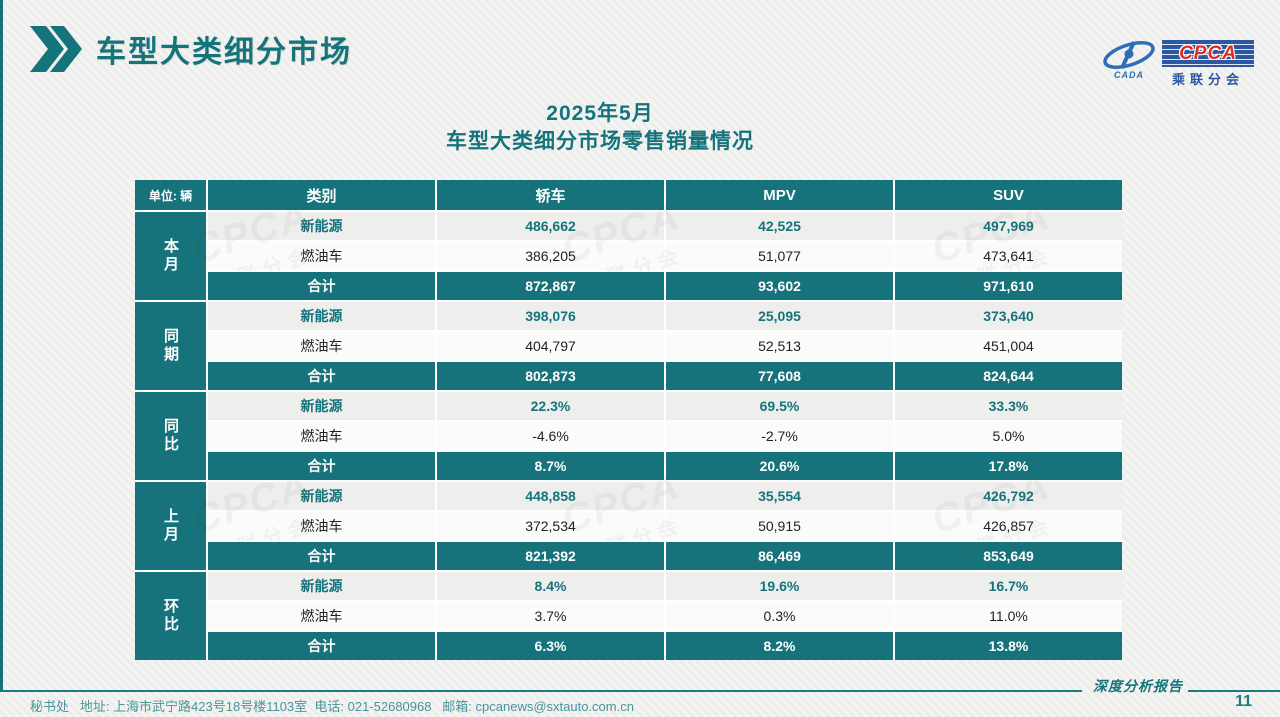 This screenshot has width=1280, height=717. Describe the element at coordinates (779, 256) in the screenshot. I see `value-cell: 51,077` at that location.